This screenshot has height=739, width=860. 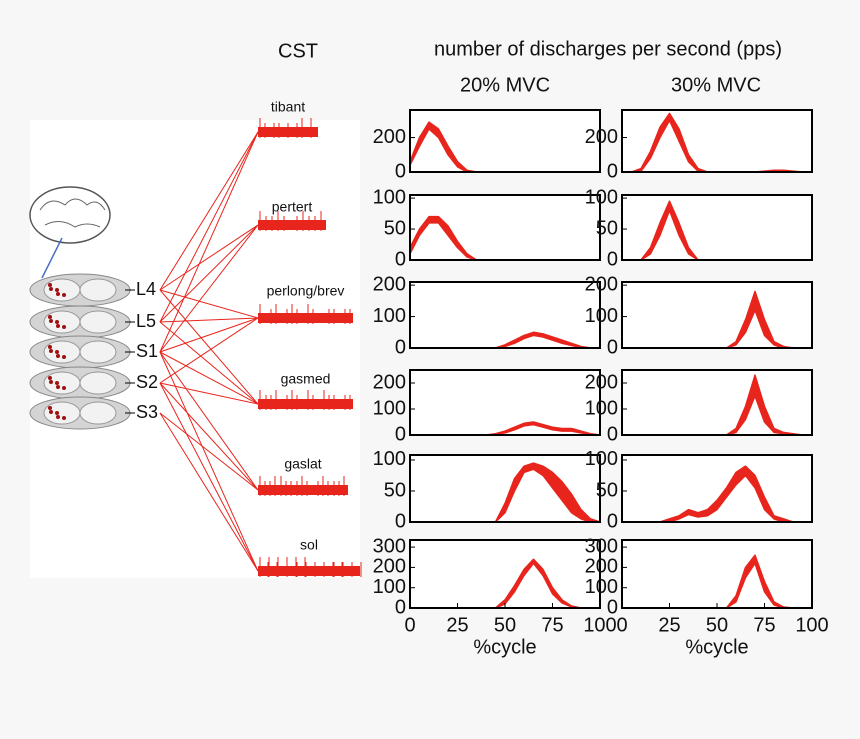 What do you see at coordinates (811, 625) in the screenshot?
I see `x-tick-label: 100` at bounding box center [811, 625].